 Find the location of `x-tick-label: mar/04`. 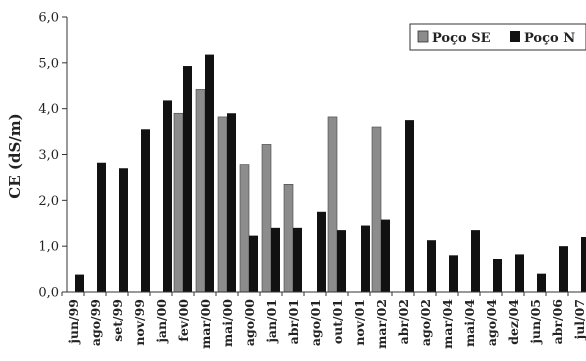

x-tick-label: mar/04 is located at coordinates (447, 324).